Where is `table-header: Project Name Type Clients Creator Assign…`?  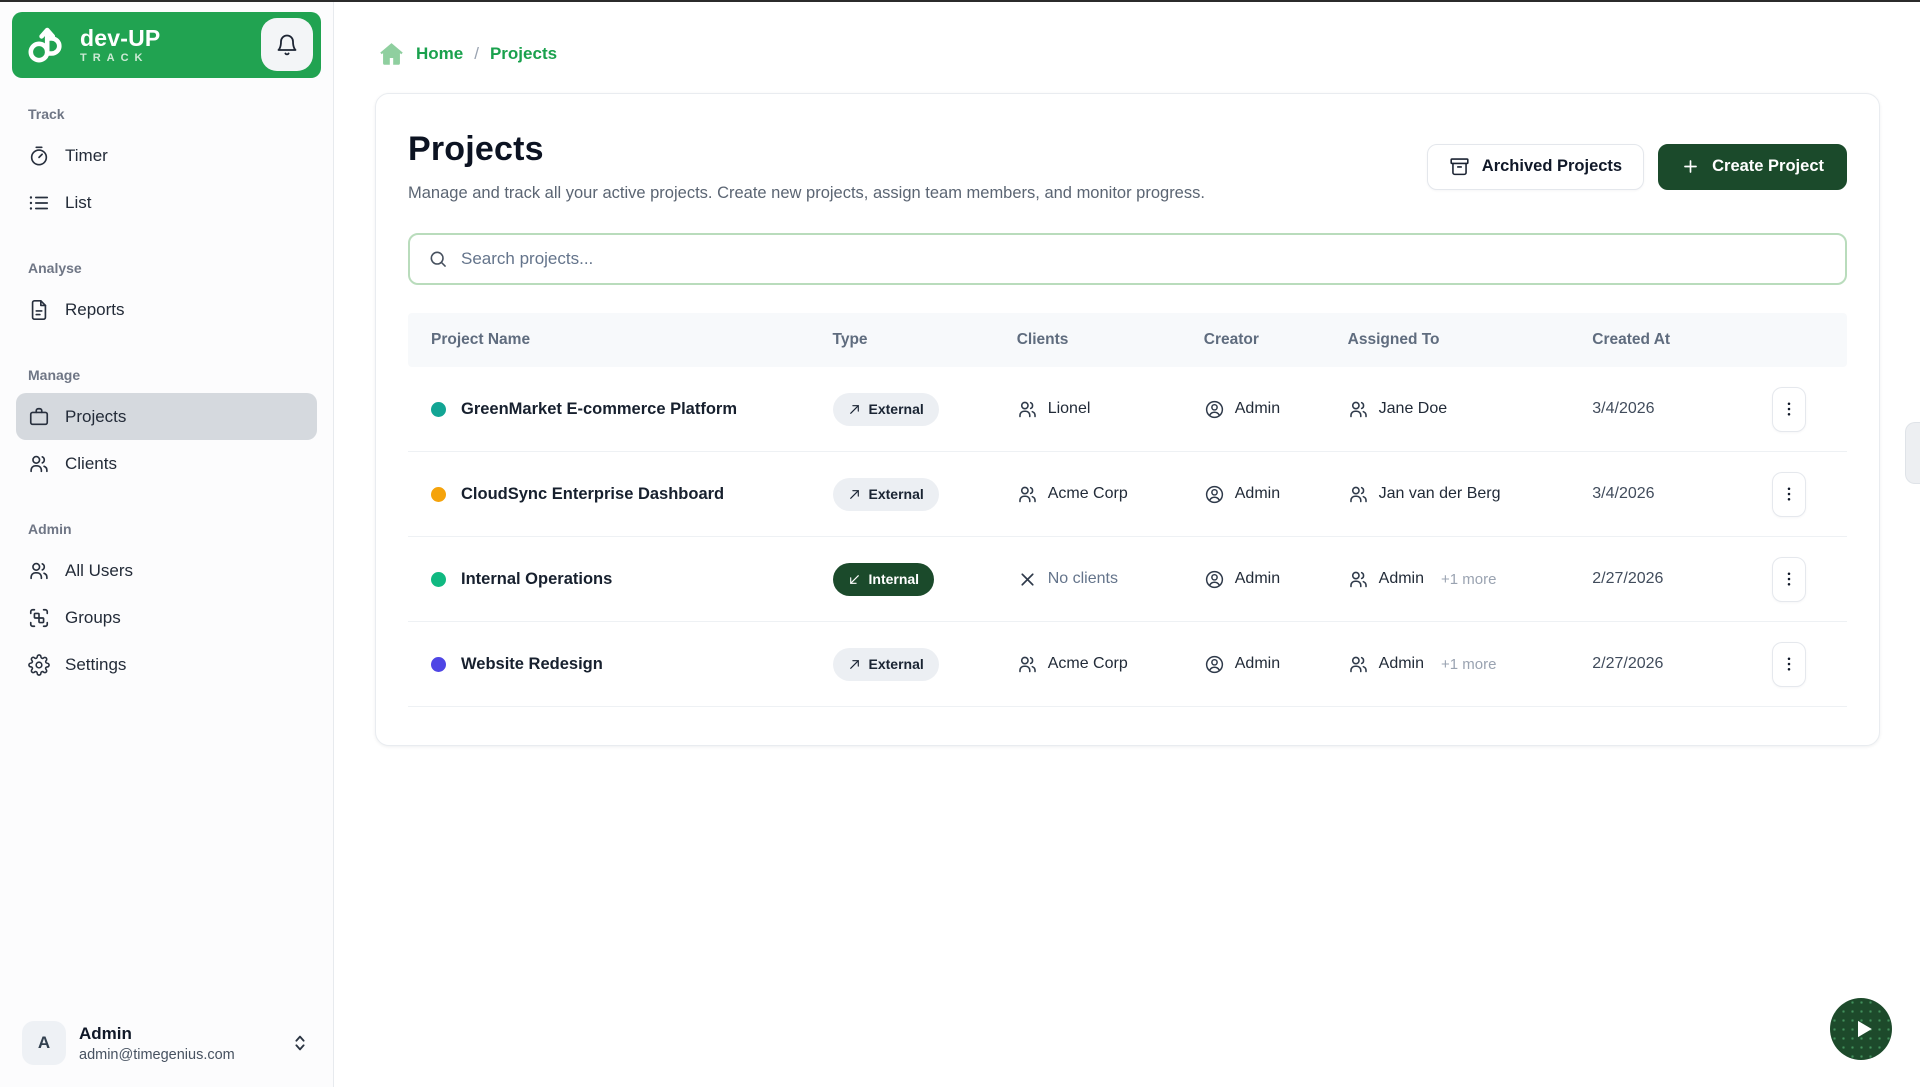
table-header: Project Name Type Clients Creator Assign… is located at coordinates (1127, 340).